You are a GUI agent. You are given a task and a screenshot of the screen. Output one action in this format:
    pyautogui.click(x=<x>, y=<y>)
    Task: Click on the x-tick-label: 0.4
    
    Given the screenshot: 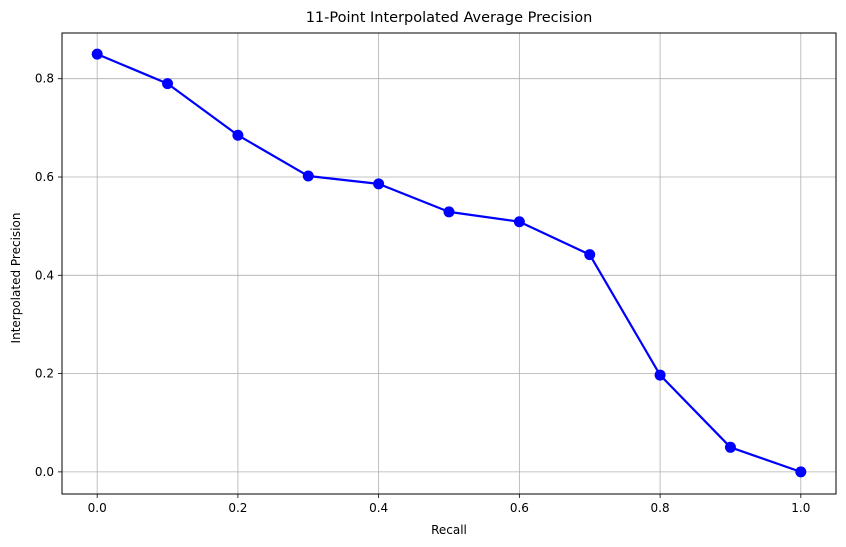 What is the action you would take?
    pyautogui.click(x=378, y=508)
    